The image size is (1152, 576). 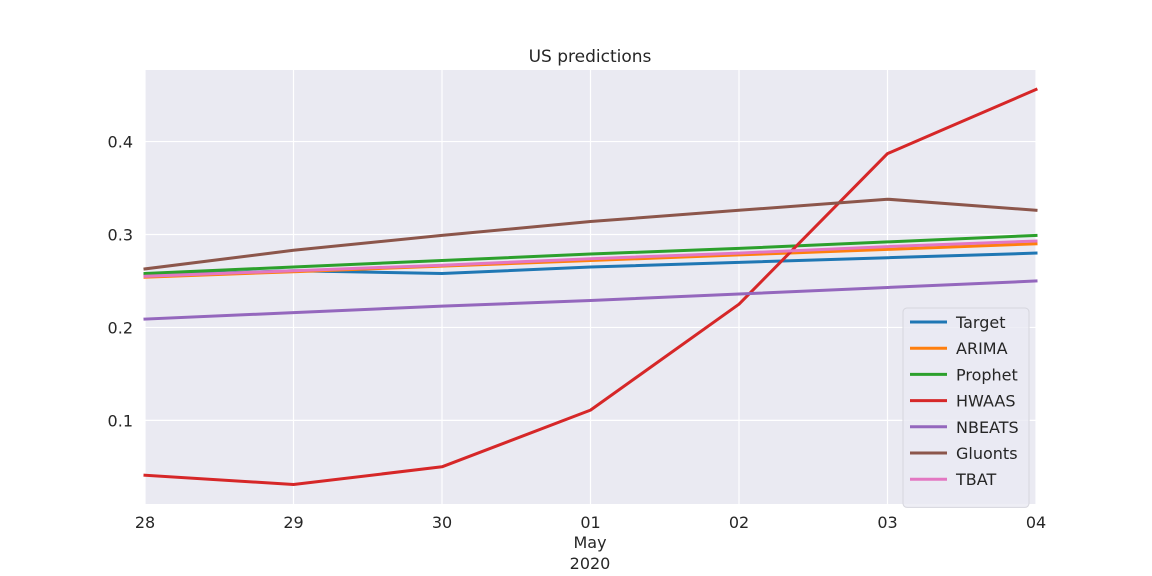 What do you see at coordinates (987, 427) in the screenshot?
I see `legend-label-nbeats: NBEATS` at bounding box center [987, 427].